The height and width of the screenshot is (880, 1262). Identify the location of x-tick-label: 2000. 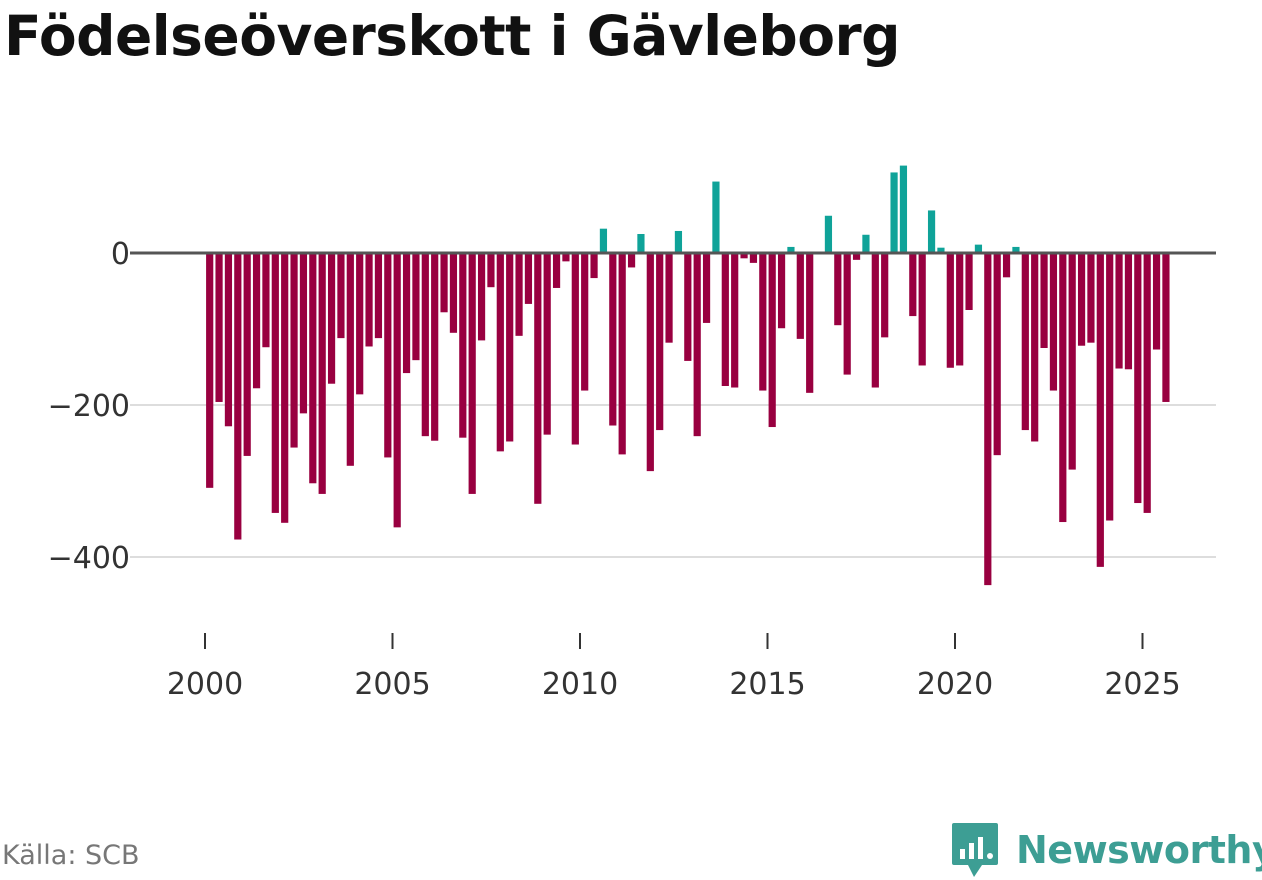
(205, 684).